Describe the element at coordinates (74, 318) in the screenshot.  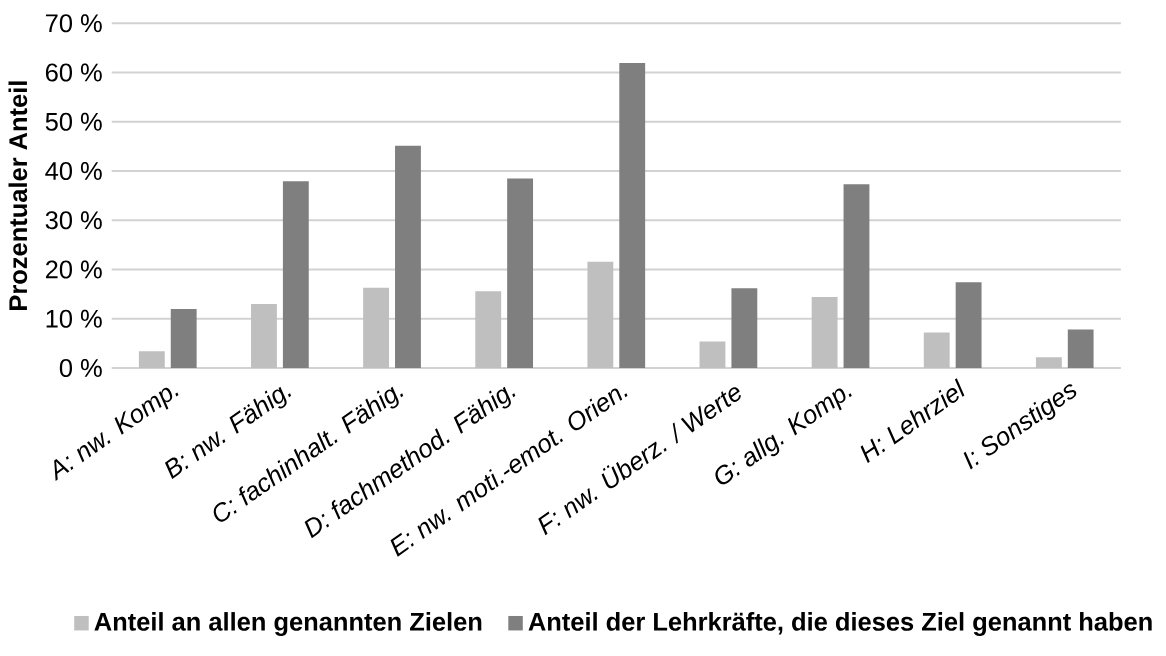
I see `y-tick-label: 10 %` at that location.